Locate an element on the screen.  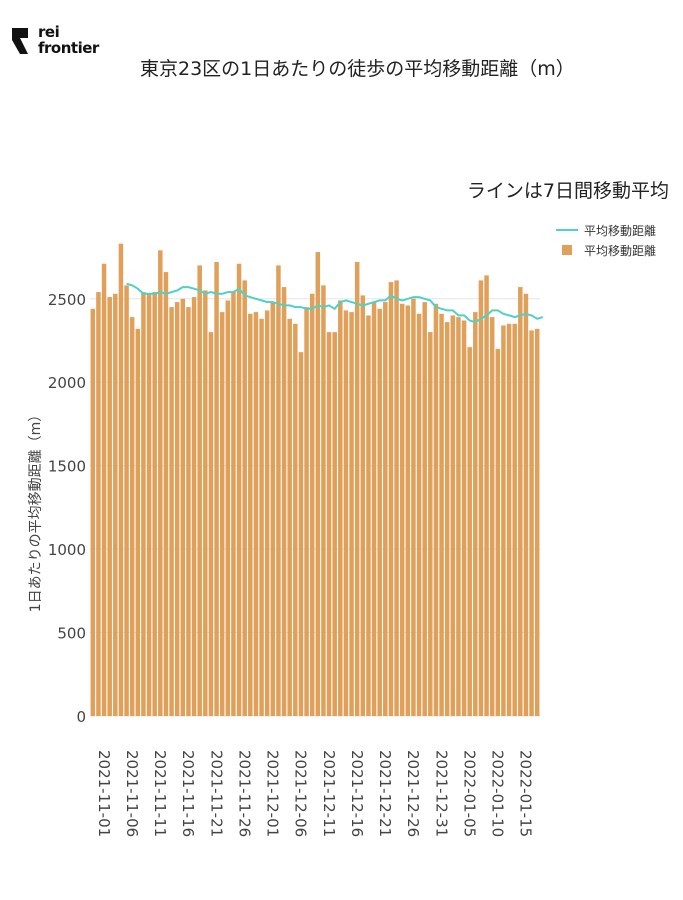
x-tick-label: 2021-11-01 is located at coordinates (104, 793).